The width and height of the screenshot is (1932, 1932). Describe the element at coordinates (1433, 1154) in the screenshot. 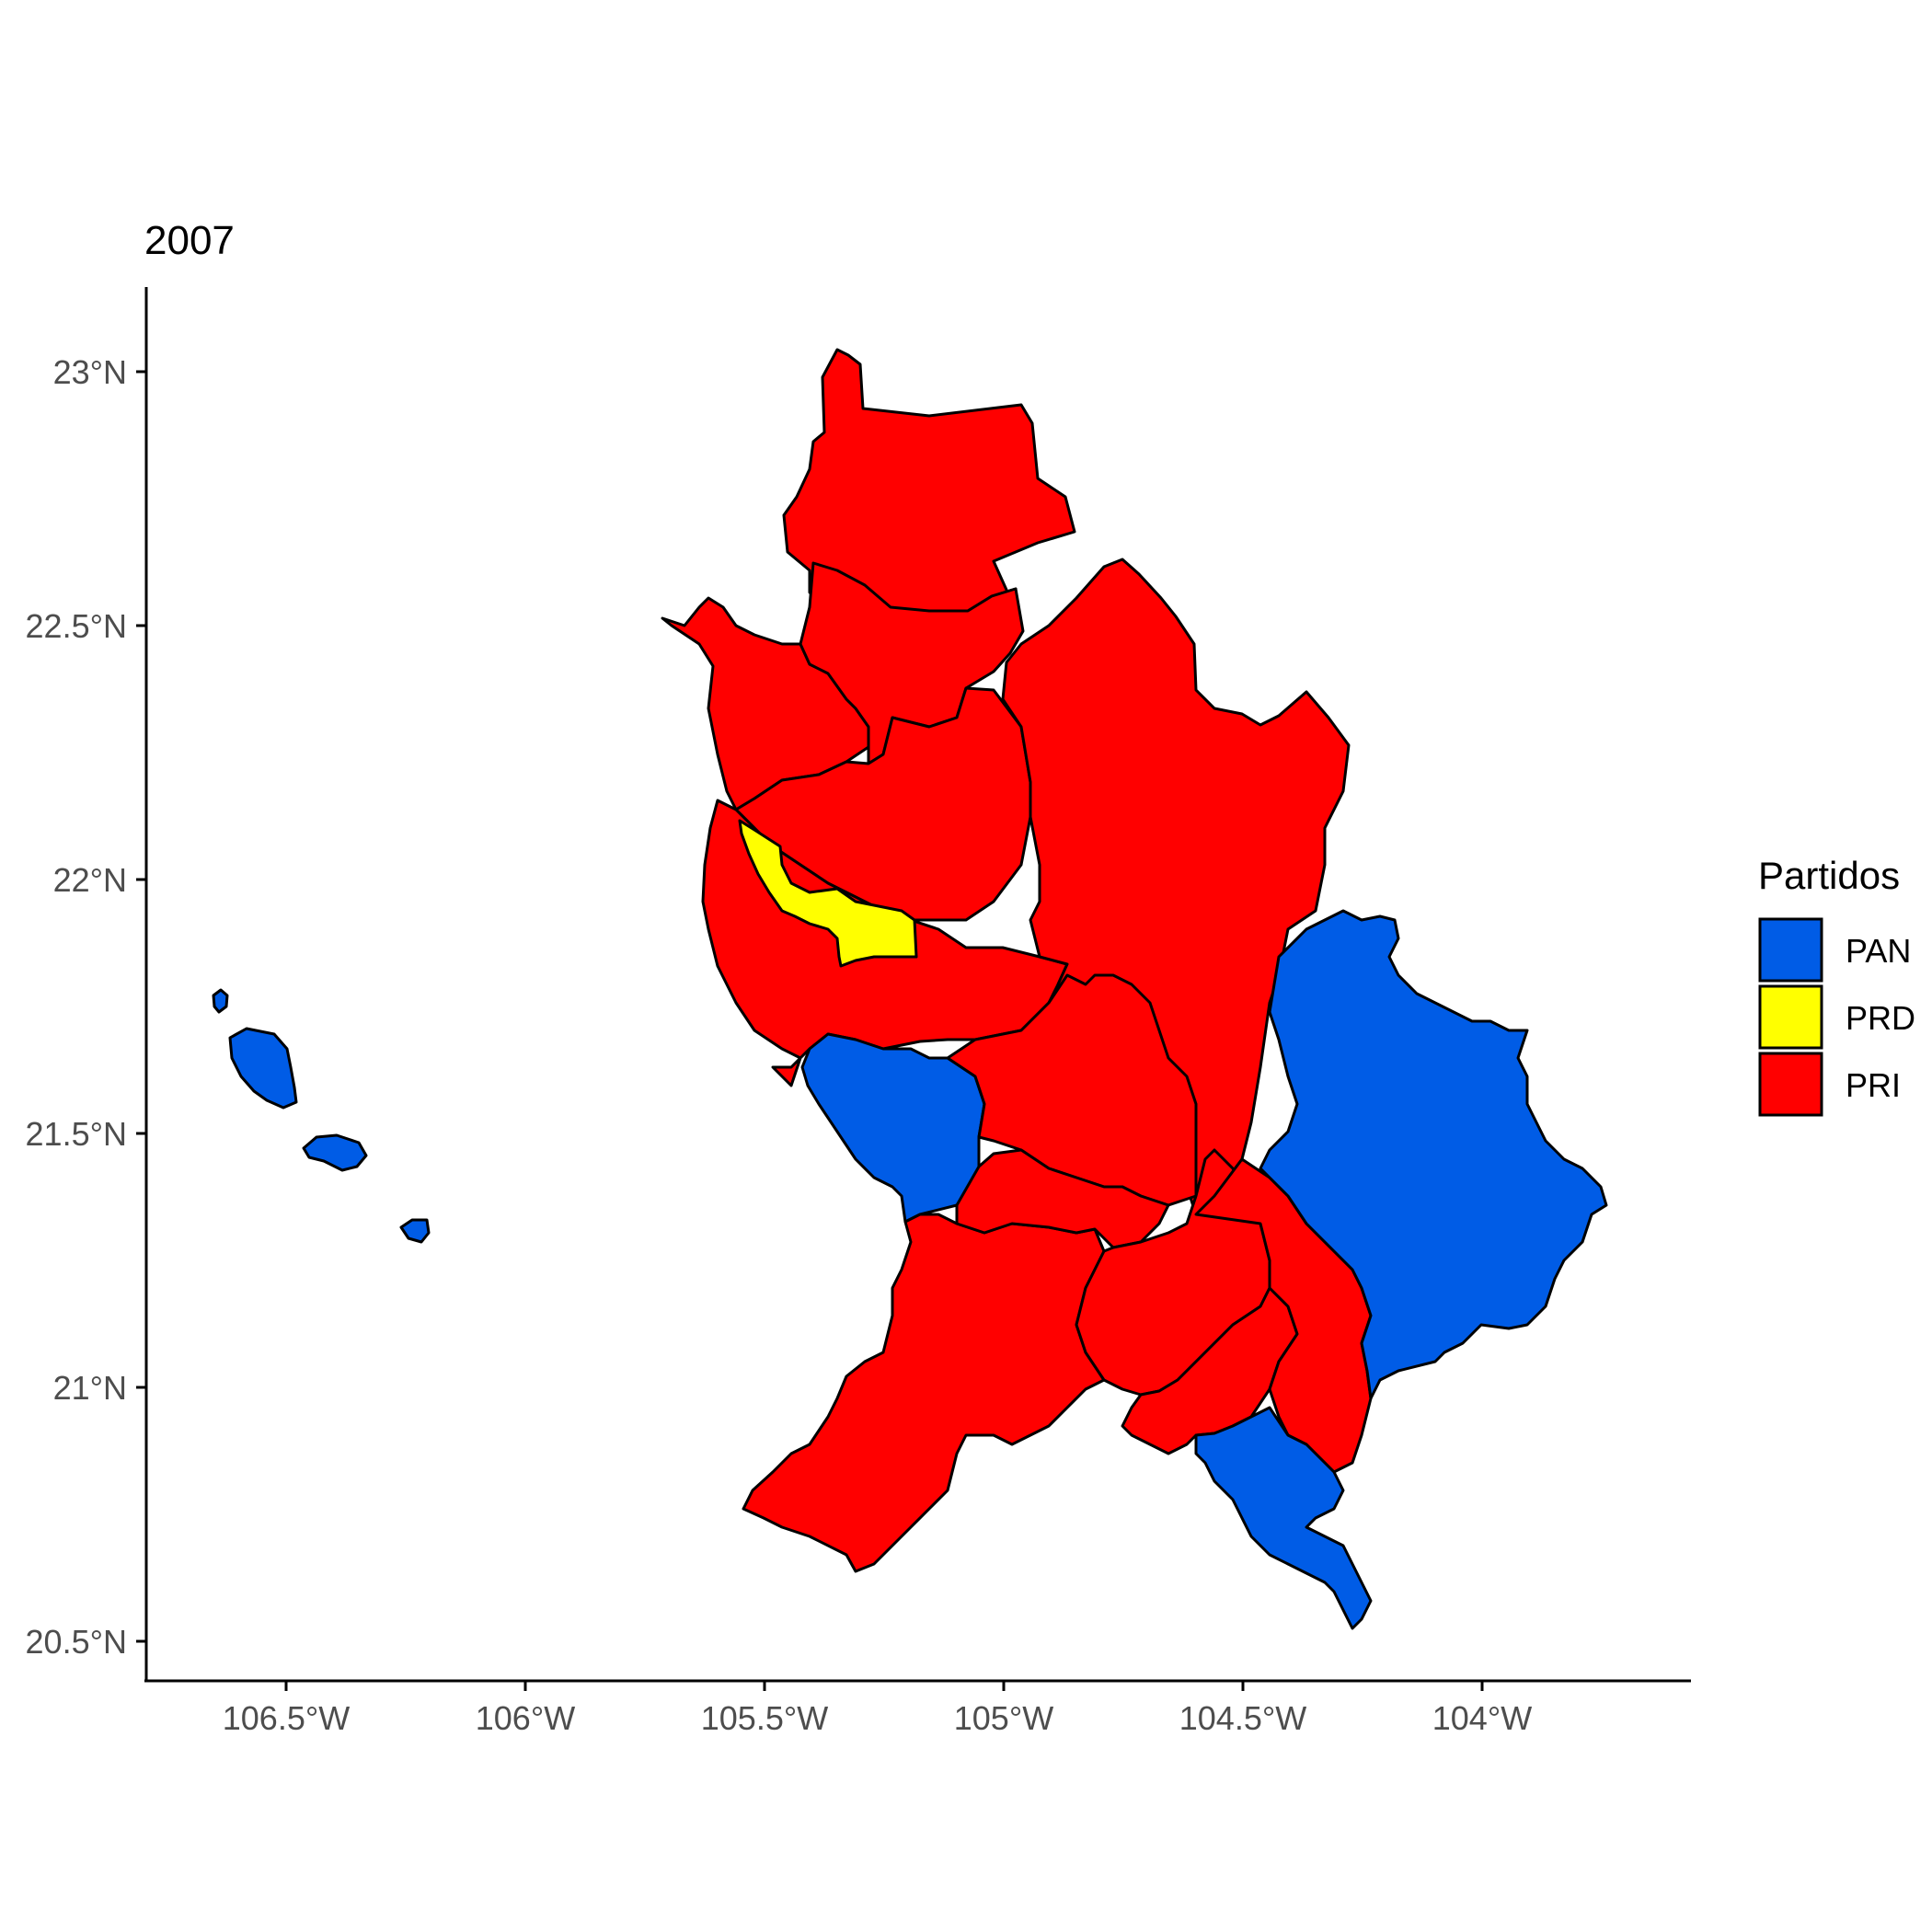

I see `east-large-pan` at that location.